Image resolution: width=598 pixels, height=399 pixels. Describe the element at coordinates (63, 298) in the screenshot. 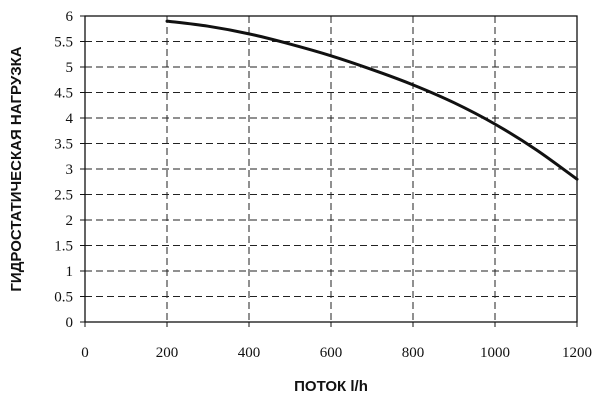

I see `y-tick-label: 0.5` at that location.